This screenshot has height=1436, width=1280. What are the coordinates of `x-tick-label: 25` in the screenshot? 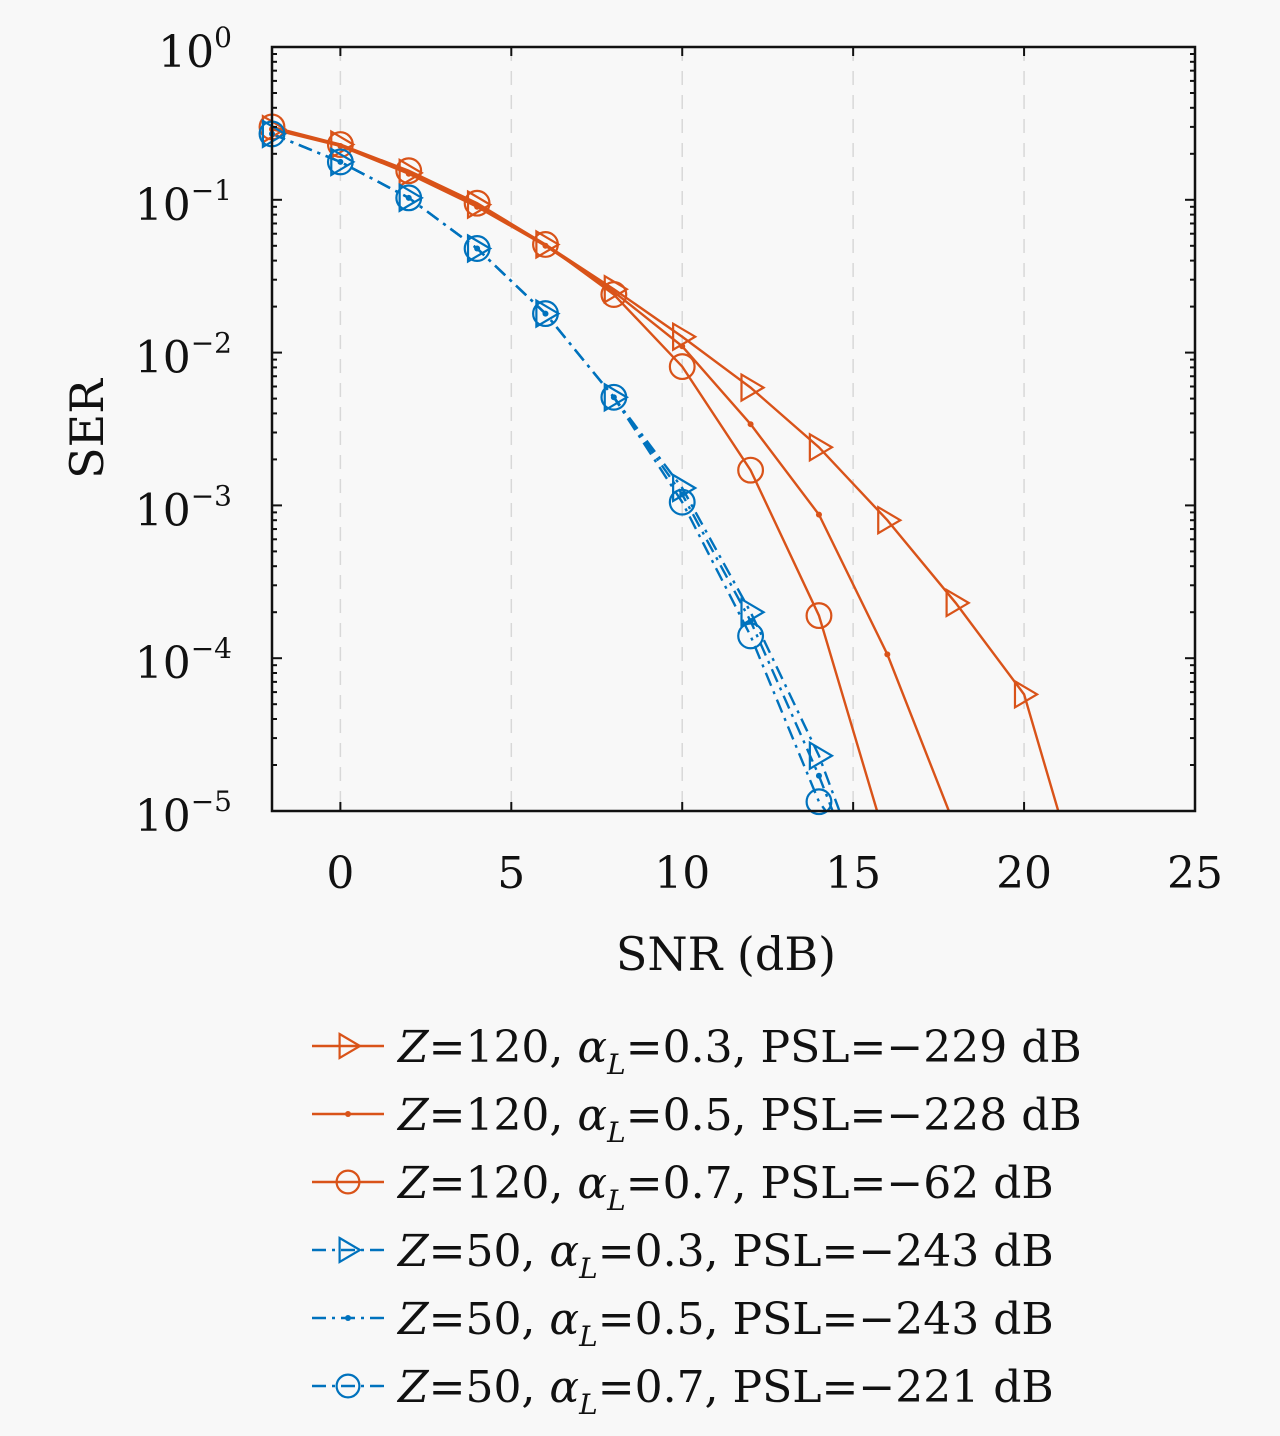 It's located at (1195, 873).